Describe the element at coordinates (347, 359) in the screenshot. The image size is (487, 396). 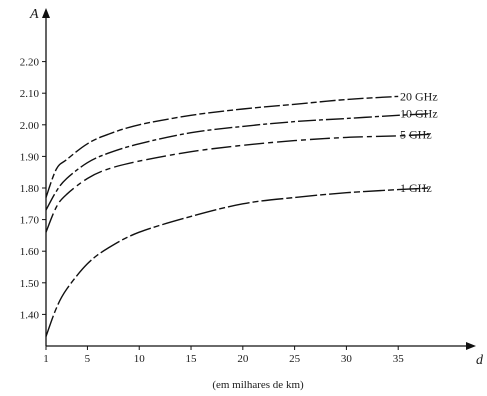
I see `x-tick-label: 30` at that location.